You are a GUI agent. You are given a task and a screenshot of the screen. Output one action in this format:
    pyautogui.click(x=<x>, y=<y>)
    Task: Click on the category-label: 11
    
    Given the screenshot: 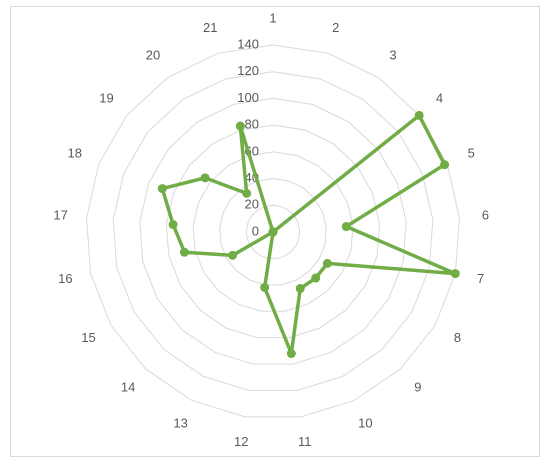 What is the action you would take?
    pyautogui.click(x=305, y=441)
    